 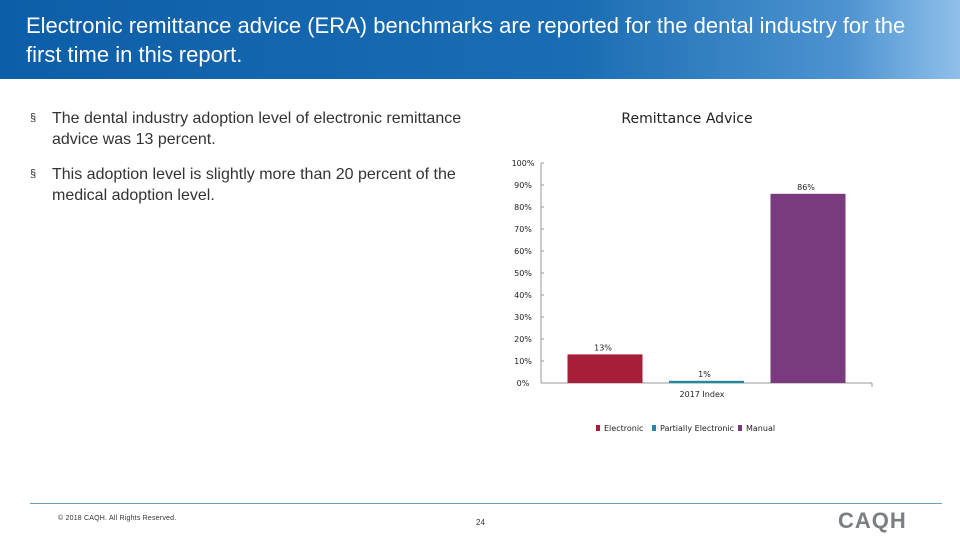 I want to click on copyright-text: © 2018 CAQH. All Rights Reserved., so click(x=117, y=518).